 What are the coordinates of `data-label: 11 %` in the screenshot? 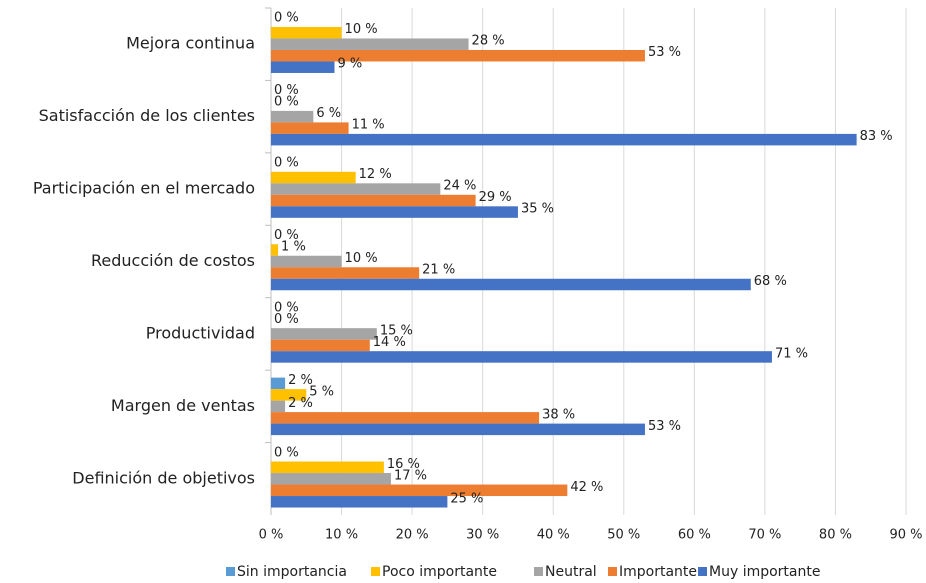 It's located at (368, 125).